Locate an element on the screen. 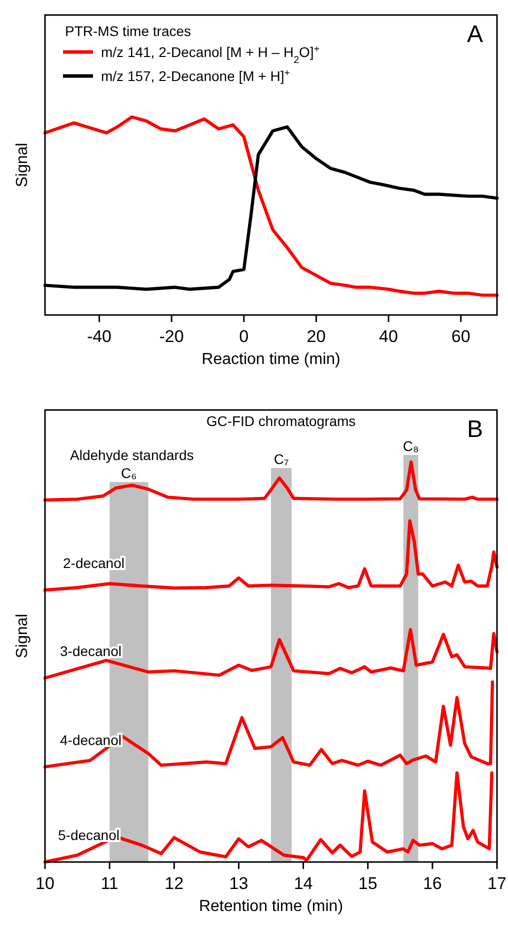 This screenshot has width=508, height=936. text: B is located at coordinates (474, 429).